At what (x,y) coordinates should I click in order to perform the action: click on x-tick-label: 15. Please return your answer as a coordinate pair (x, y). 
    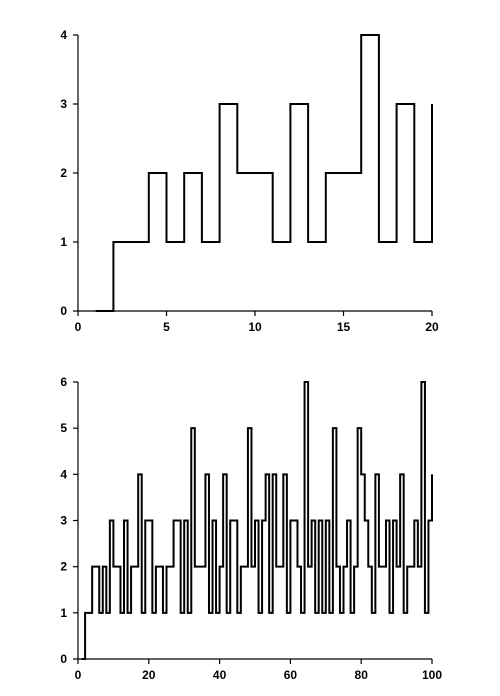
    Looking at the image, I should click on (344, 327).